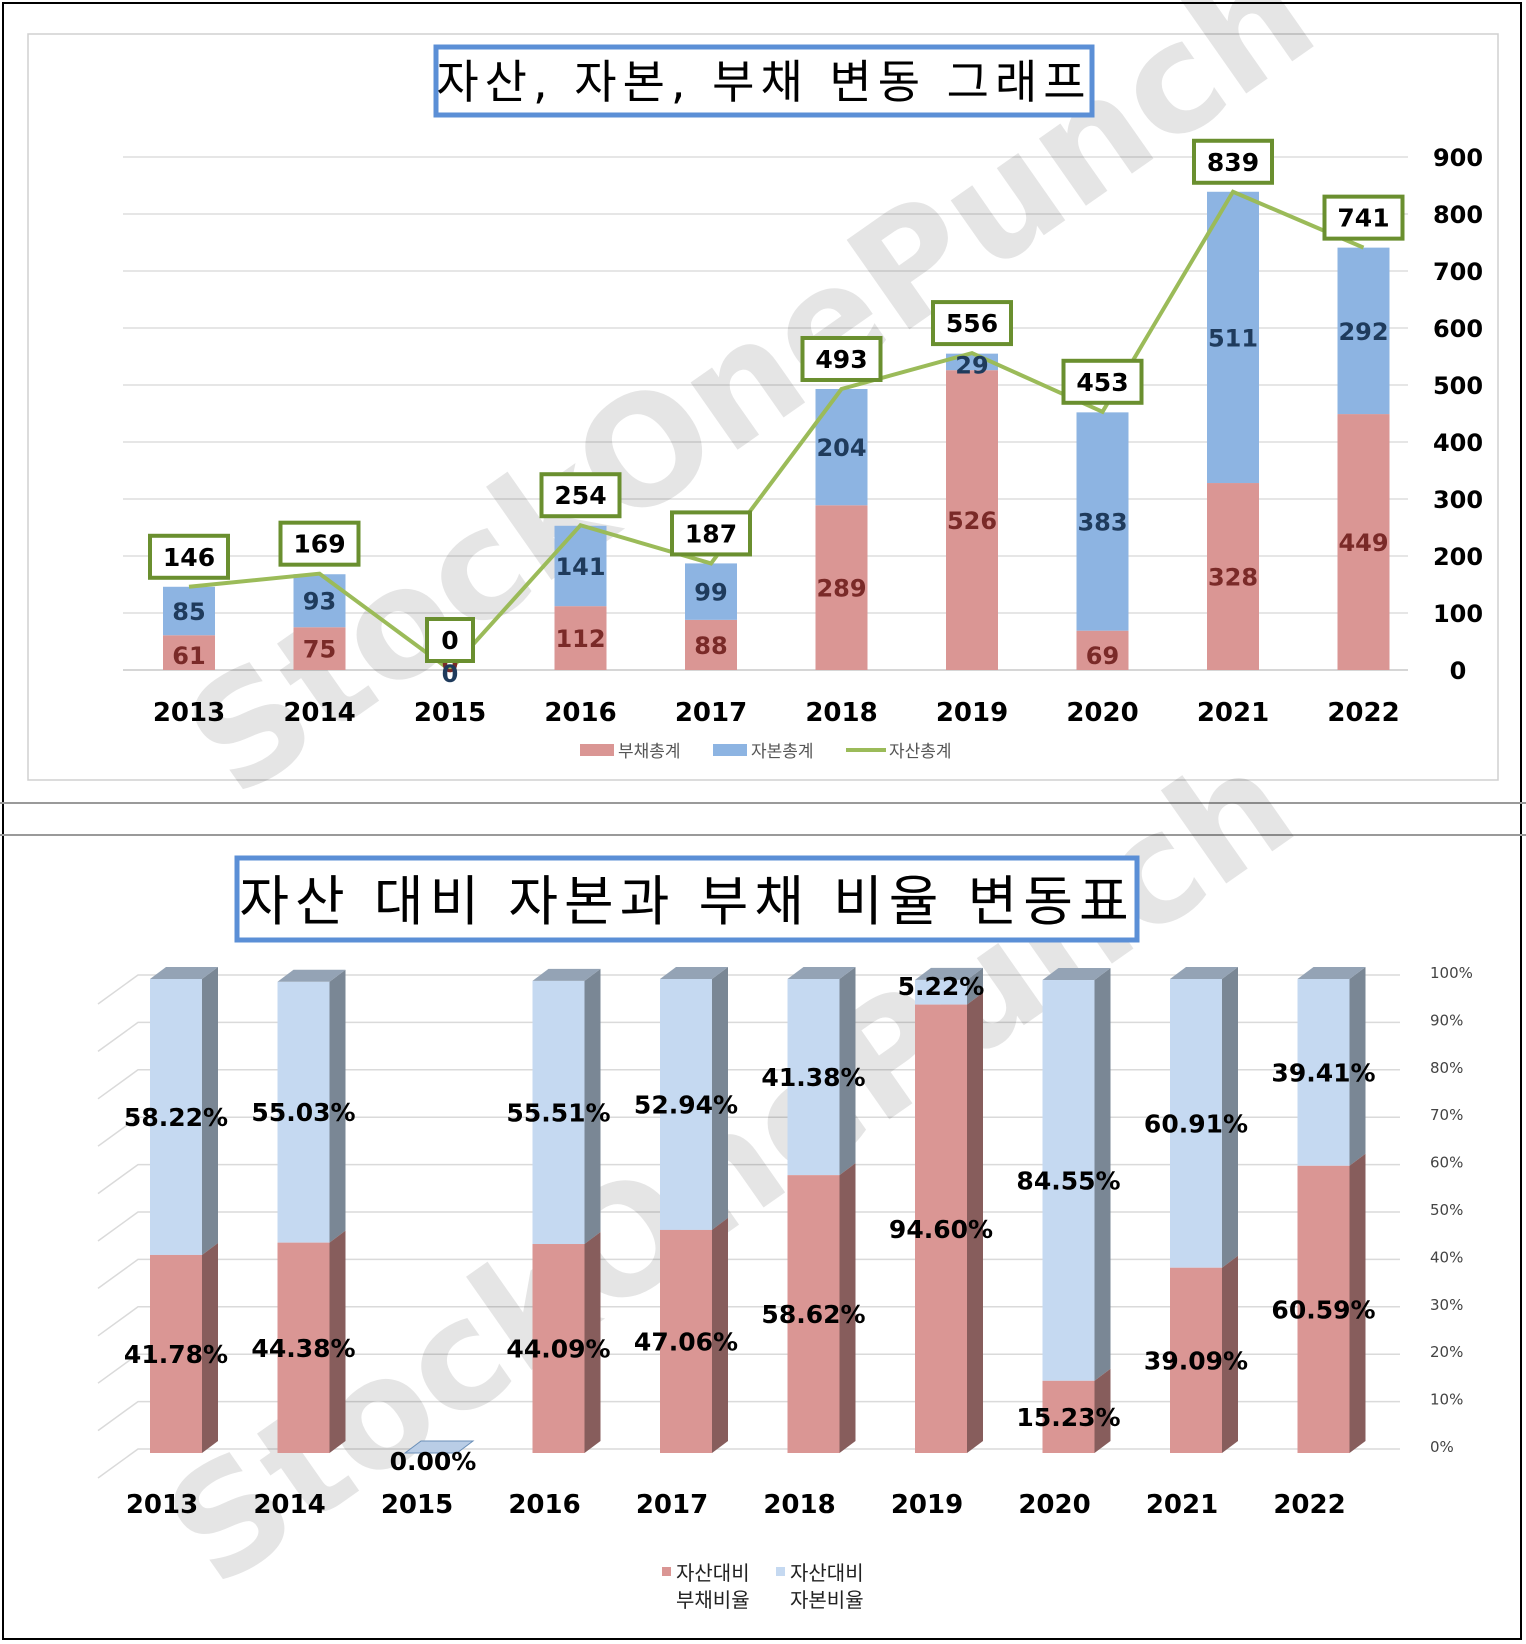 The image size is (1526, 1644). Describe the element at coordinates (1446, 1352) in the screenshot. I see `y-tick-label: 20%` at that location.